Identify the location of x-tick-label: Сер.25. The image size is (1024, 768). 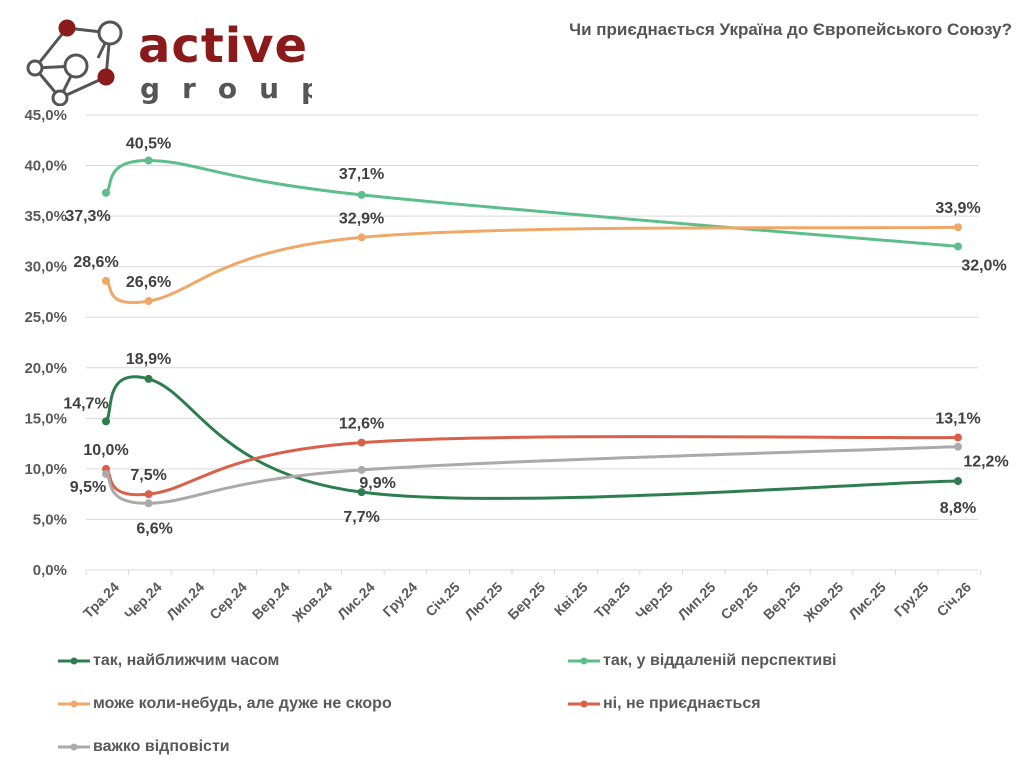
(739, 601).